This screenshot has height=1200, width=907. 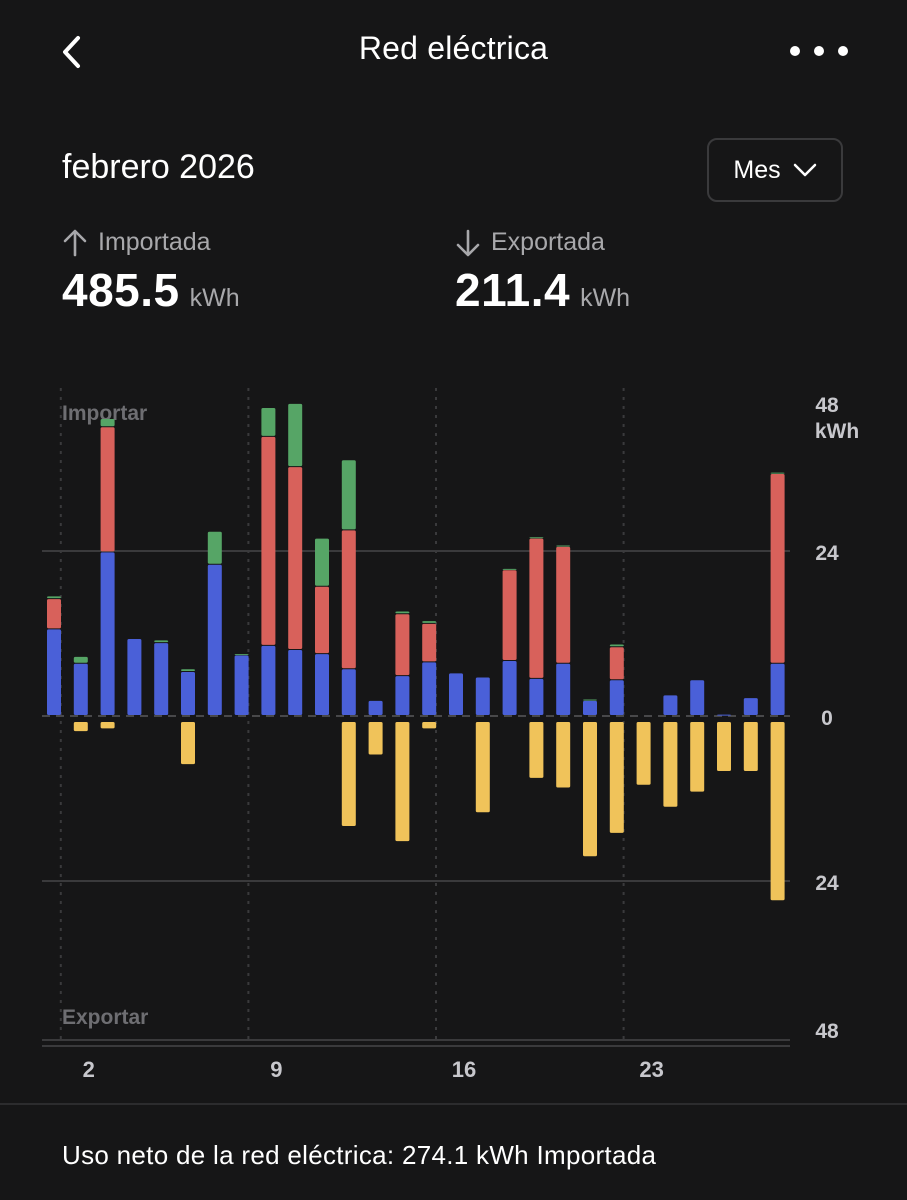 What do you see at coordinates (75, 242) in the screenshot?
I see `arrow-up-icon` at bounding box center [75, 242].